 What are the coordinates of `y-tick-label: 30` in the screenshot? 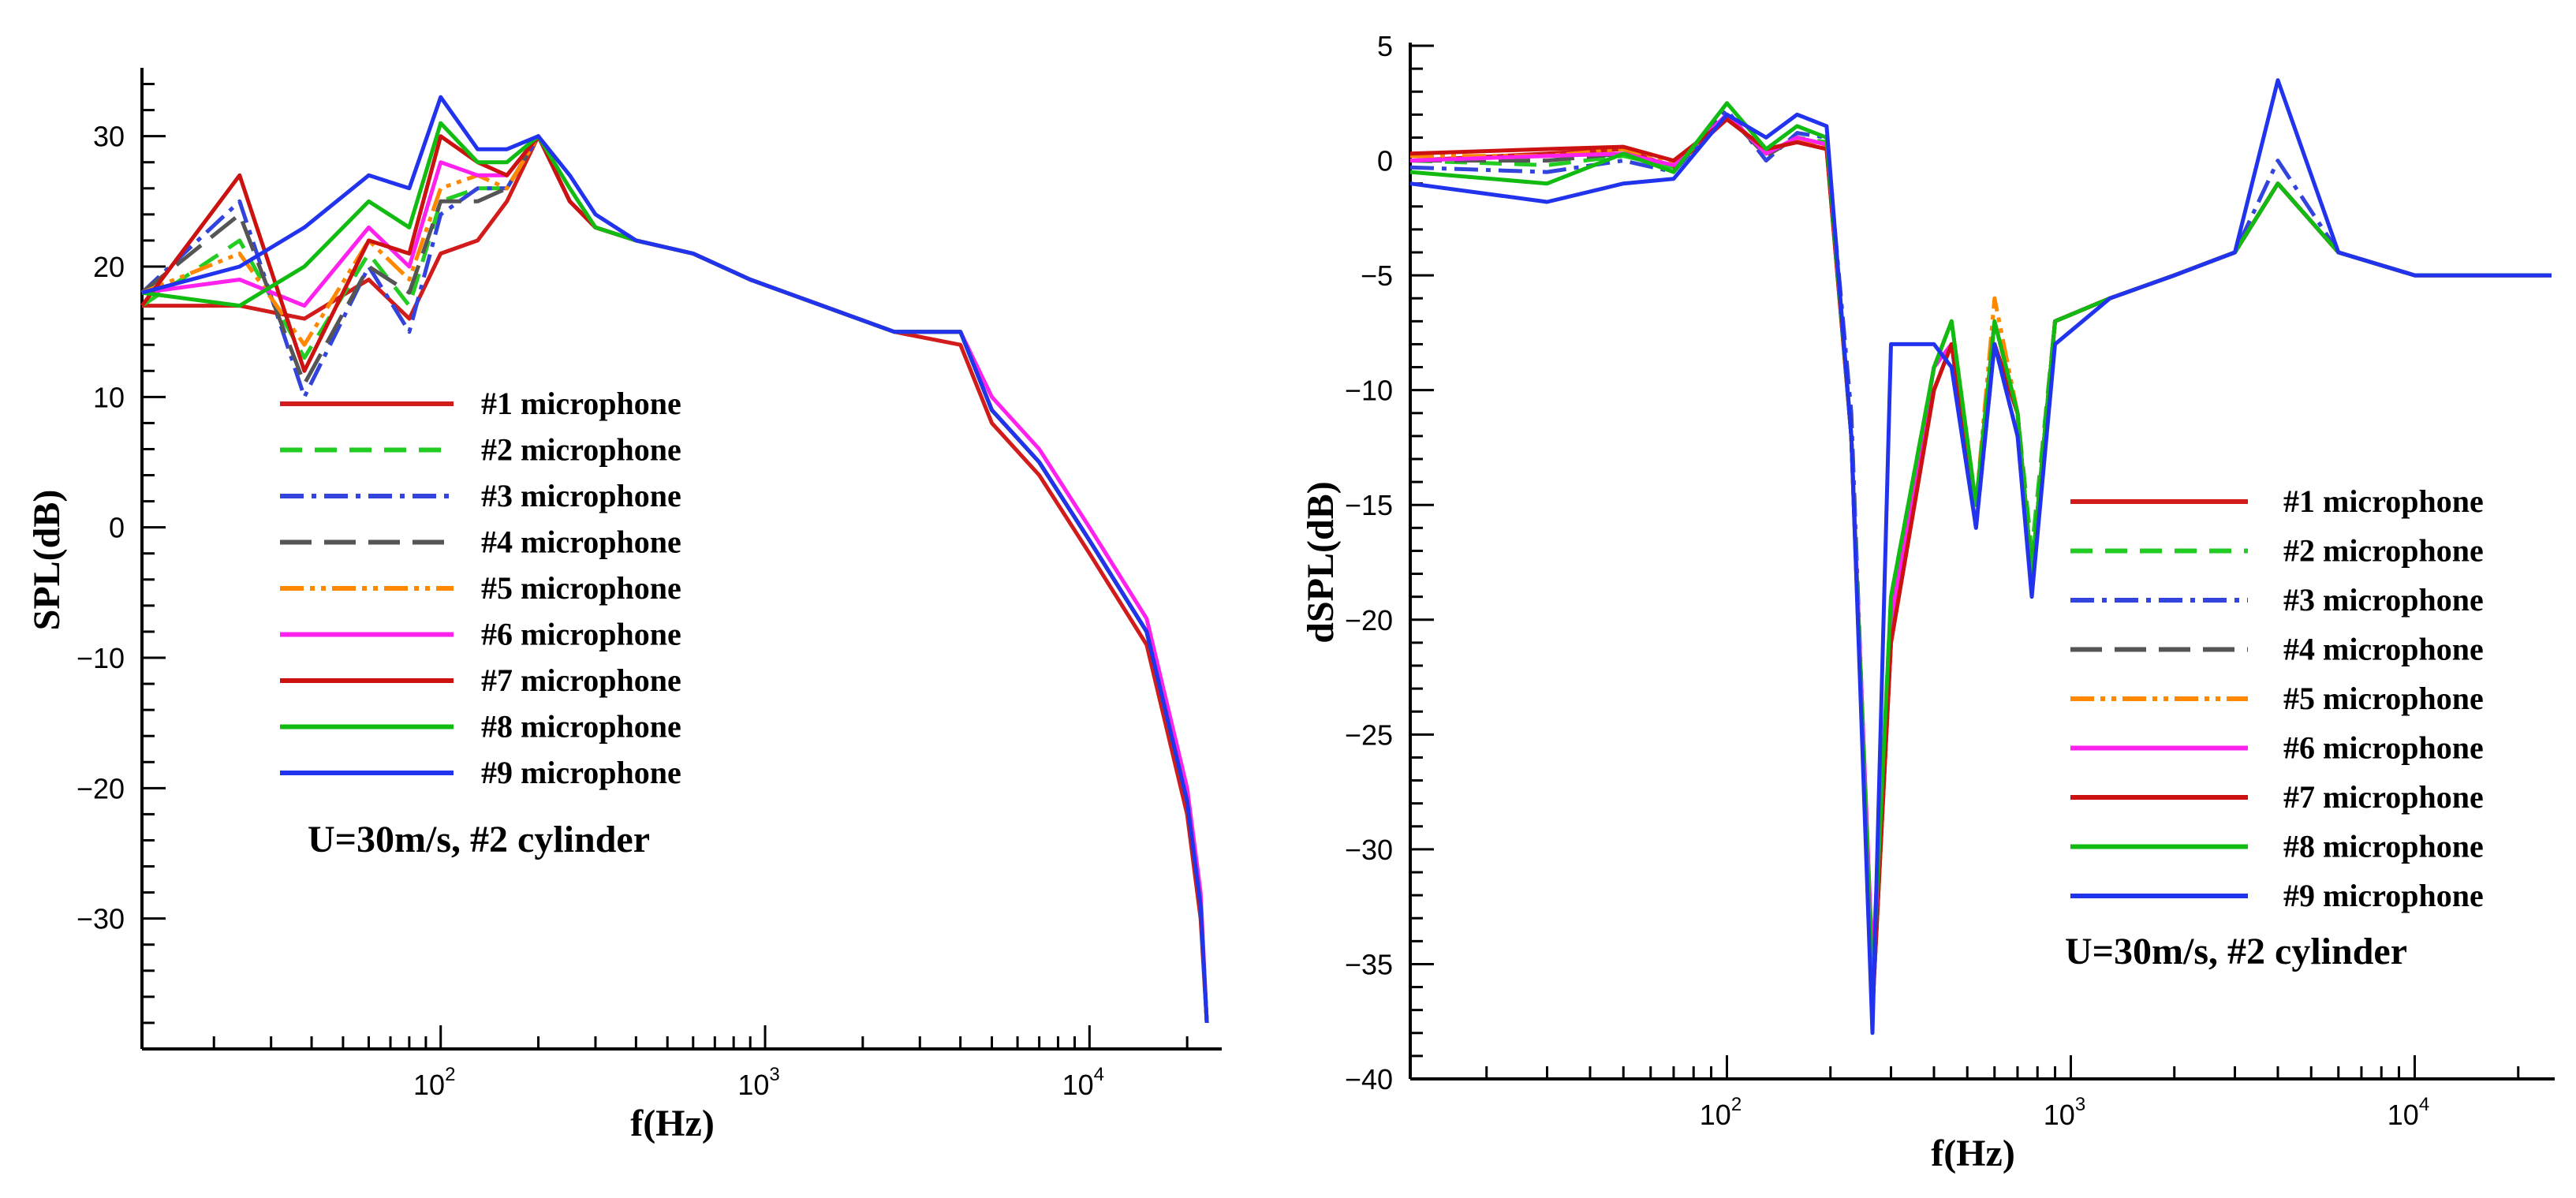 It's located at (109, 137).